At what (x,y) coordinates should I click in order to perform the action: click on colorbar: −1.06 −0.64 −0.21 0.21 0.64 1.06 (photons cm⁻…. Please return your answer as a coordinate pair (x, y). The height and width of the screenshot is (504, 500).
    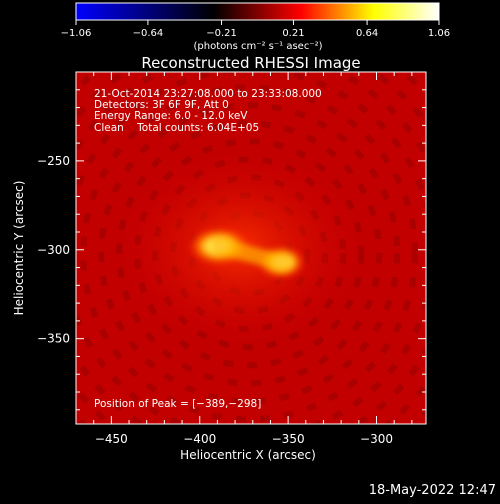
    Looking at the image, I should click on (255, 27).